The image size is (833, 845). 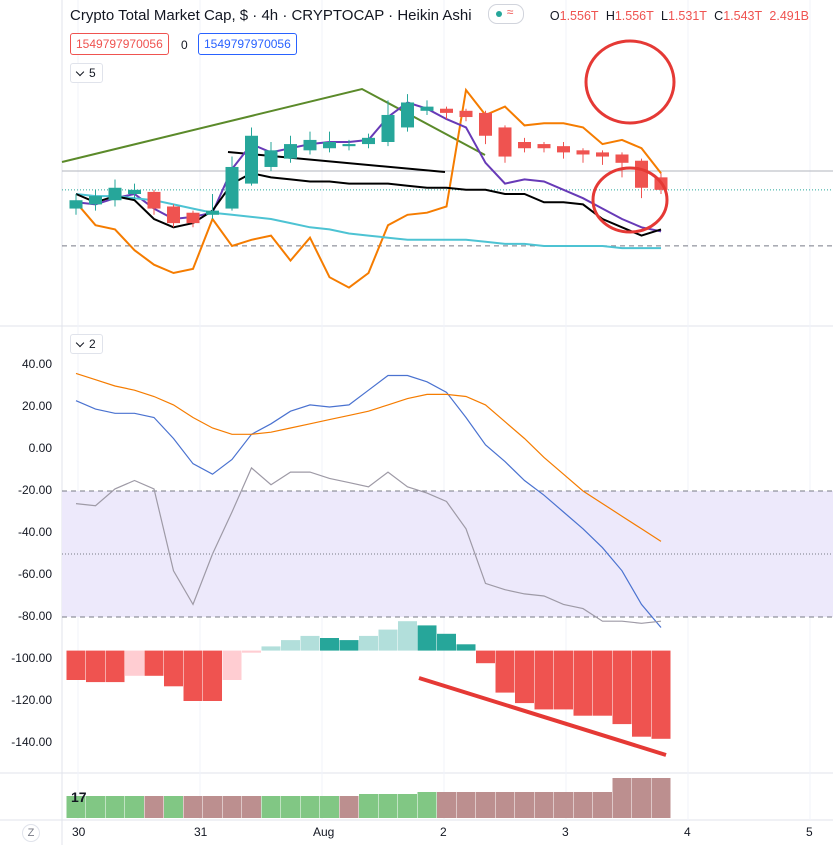 What do you see at coordinates (368, 204) in the screenshot?
I see `overlay-line-black` at bounding box center [368, 204].